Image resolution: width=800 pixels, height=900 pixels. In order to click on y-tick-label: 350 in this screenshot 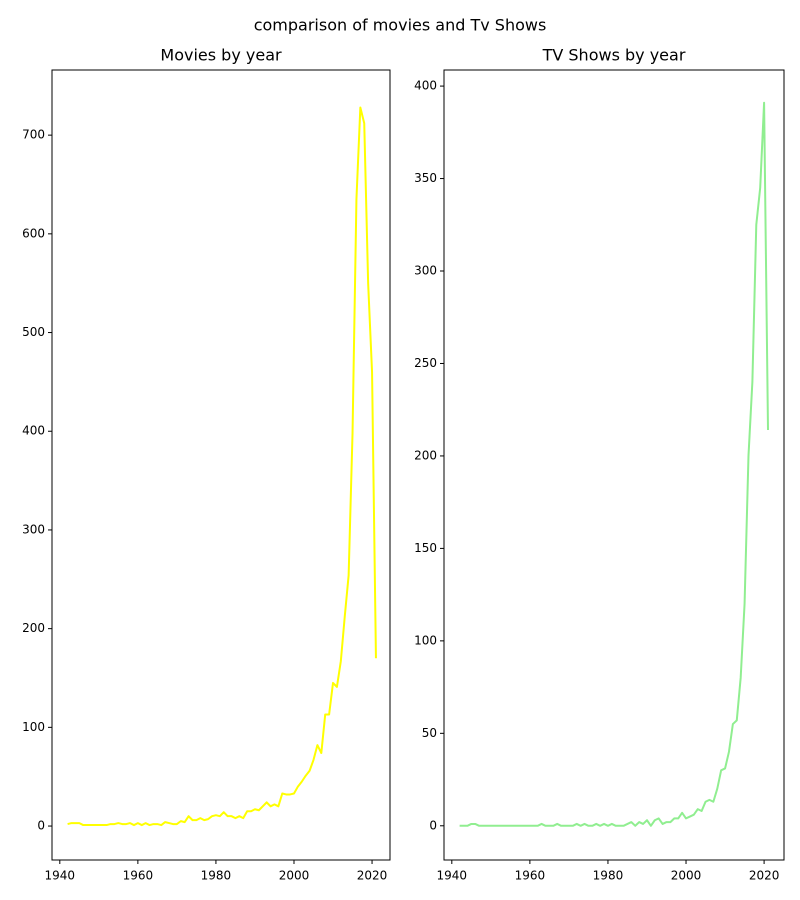, I will do `click(425, 178)`.